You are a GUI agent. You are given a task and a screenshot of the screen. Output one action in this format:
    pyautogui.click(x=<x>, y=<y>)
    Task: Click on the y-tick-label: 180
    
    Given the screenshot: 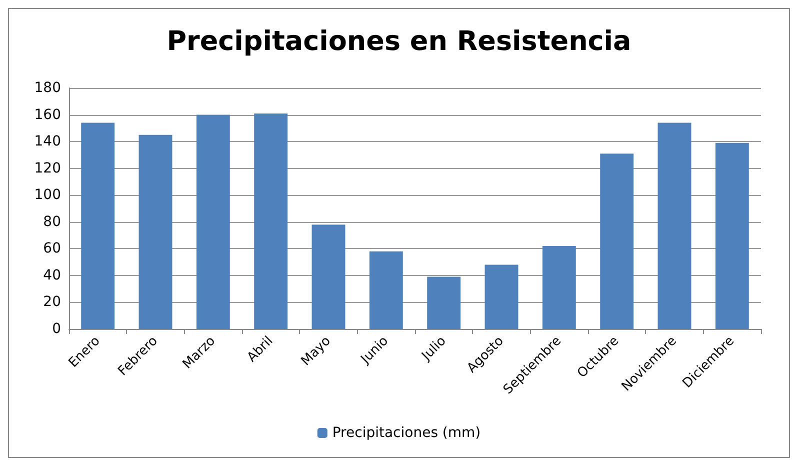 What is the action you would take?
    pyautogui.click(x=47, y=88)
    